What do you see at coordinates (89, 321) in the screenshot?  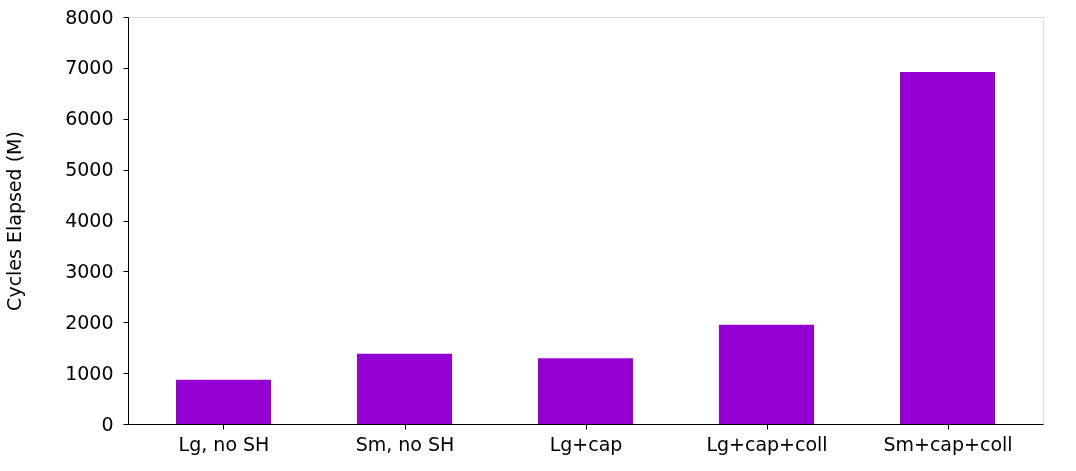 I see `y-tick-label: 2000` at bounding box center [89, 321].